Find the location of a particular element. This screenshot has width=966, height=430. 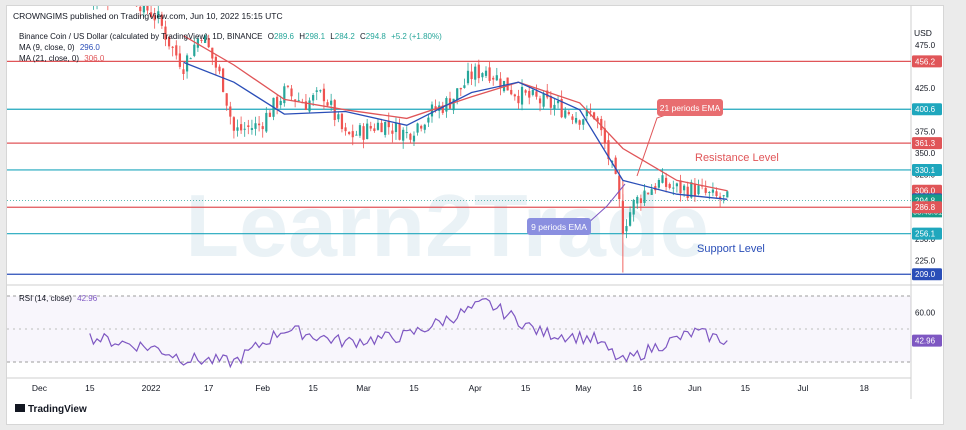

price-label-text: 400.6 is located at coordinates (925, 109).